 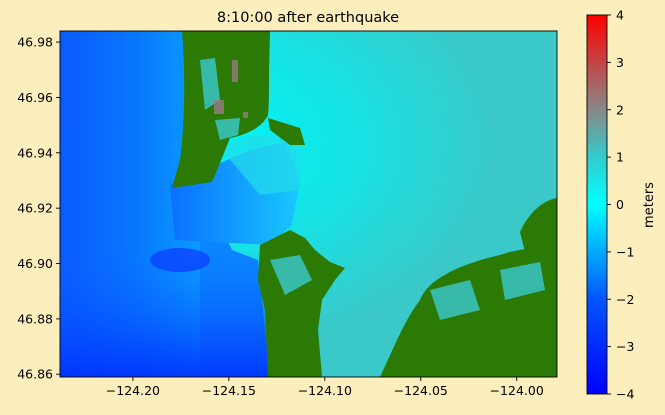 I want to click on y-tick-label: 46.92, so click(x=35, y=208).